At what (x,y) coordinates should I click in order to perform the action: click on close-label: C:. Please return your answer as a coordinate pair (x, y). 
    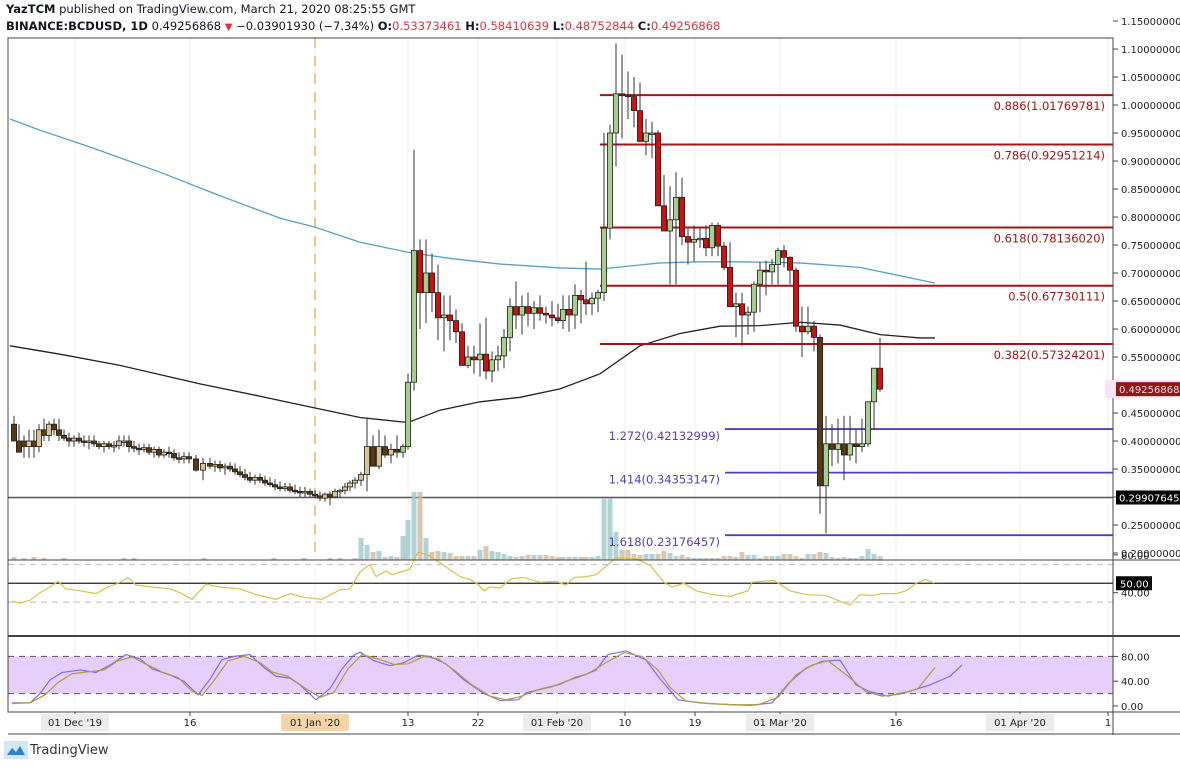
    Looking at the image, I should click on (644, 26).